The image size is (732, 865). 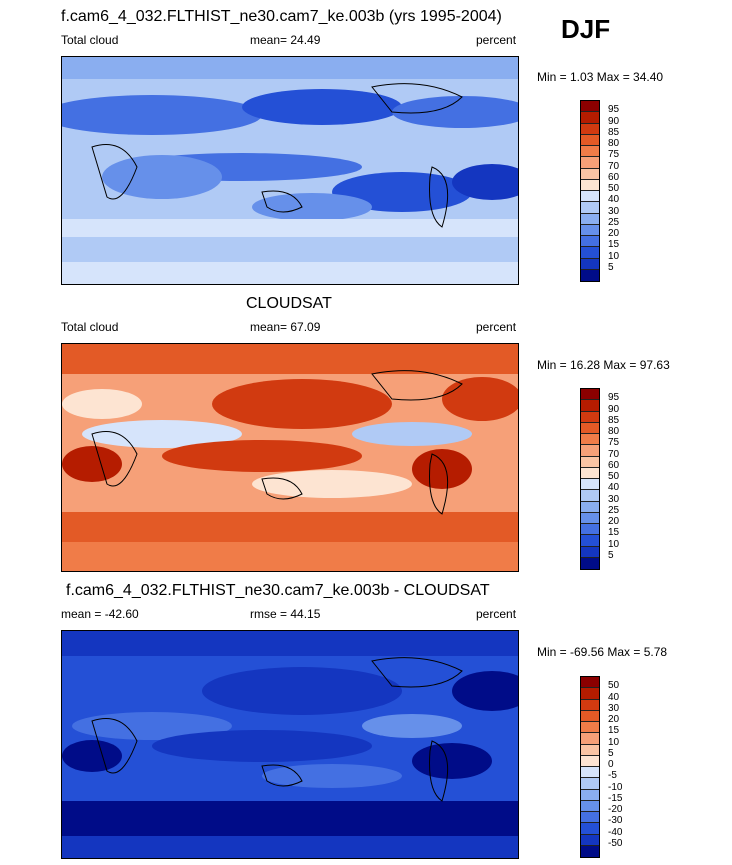 What do you see at coordinates (600, 77) in the screenshot?
I see `panel-1-minmax: Min = 1.03 Max = 34.40` at bounding box center [600, 77].